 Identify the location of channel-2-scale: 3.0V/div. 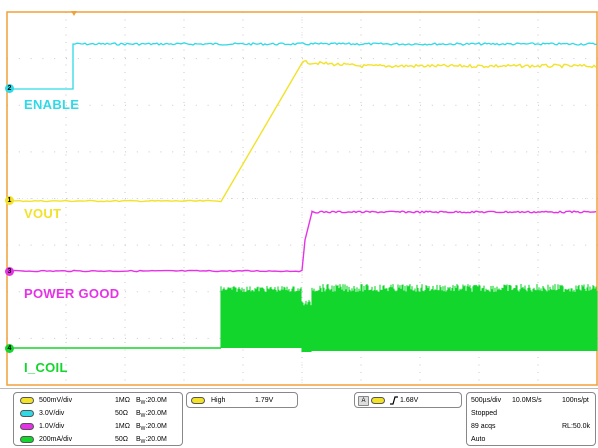
(52, 413).